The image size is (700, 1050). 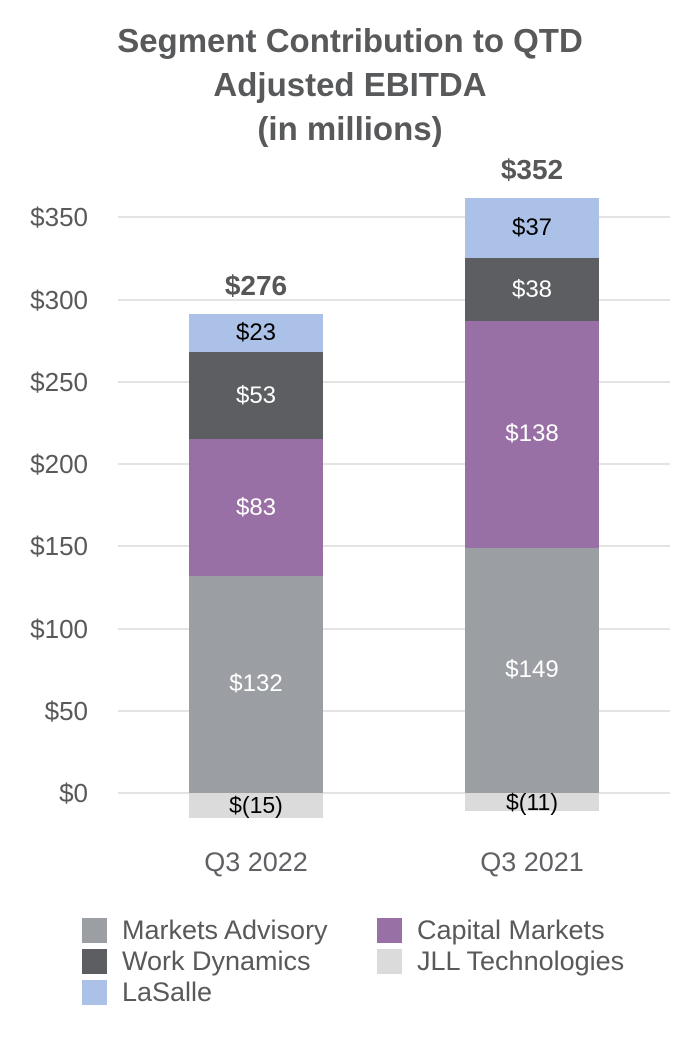 What do you see at coordinates (256, 862) in the screenshot?
I see `x-axis-category-label: Q3 2022` at bounding box center [256, 862].